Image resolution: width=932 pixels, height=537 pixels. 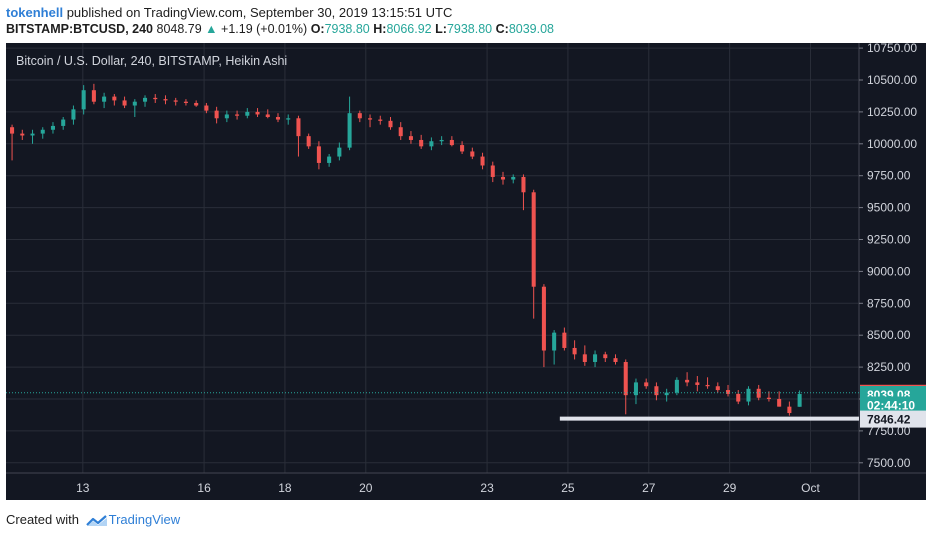 What do you see at coordinates (380, 29) in the screenshot?
I see `high-label: H:` at bounding box center [380, 29].